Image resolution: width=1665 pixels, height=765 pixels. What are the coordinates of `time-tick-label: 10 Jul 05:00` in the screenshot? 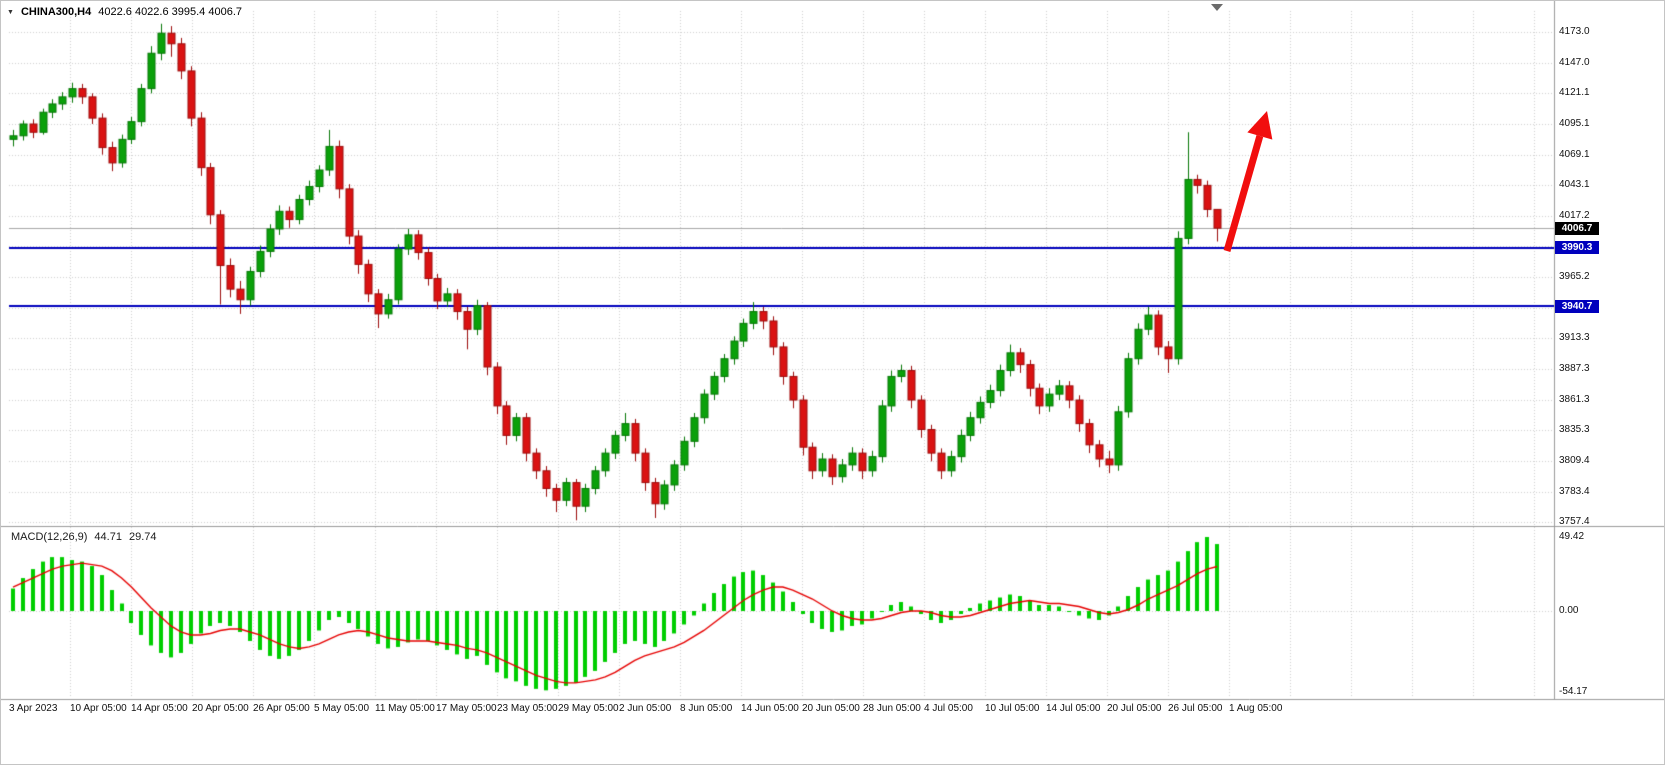 It's located at (1012, 708).